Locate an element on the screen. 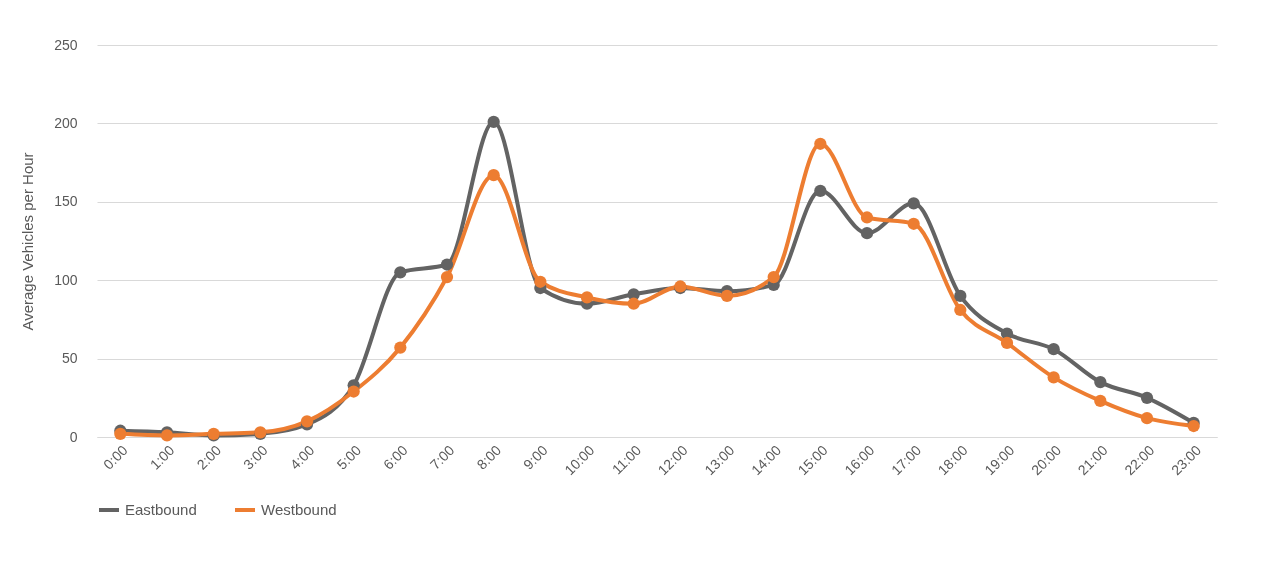 Image resolution: width=1282 pixels, height=573 pixels. x-tick-label: 0:00 is located at coordinates (115, 457).